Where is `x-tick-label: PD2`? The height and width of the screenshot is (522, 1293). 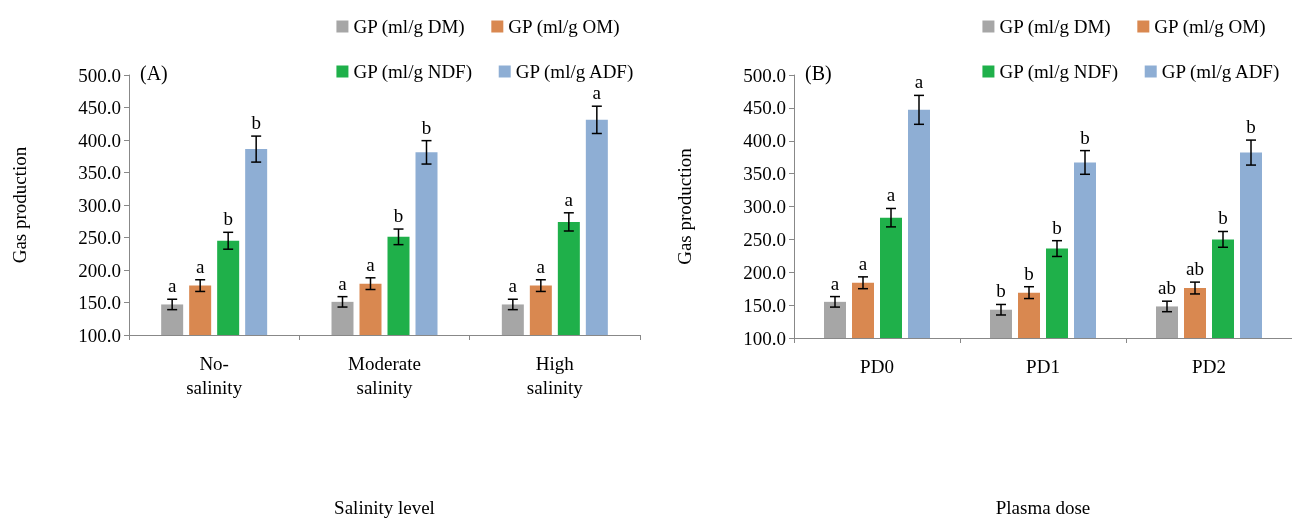
x-tick-label: PD2 is located at coordinates (1209, 366).